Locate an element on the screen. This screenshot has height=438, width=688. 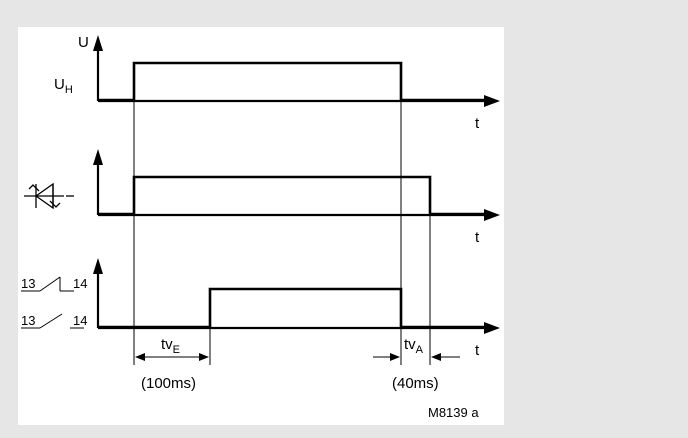
tva-arrow-right is located at coordinates (436, 357).